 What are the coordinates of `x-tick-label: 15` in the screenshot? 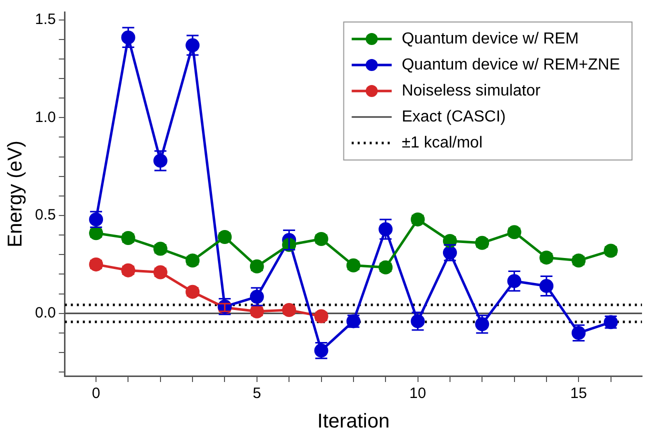 It's located at (578, 393).